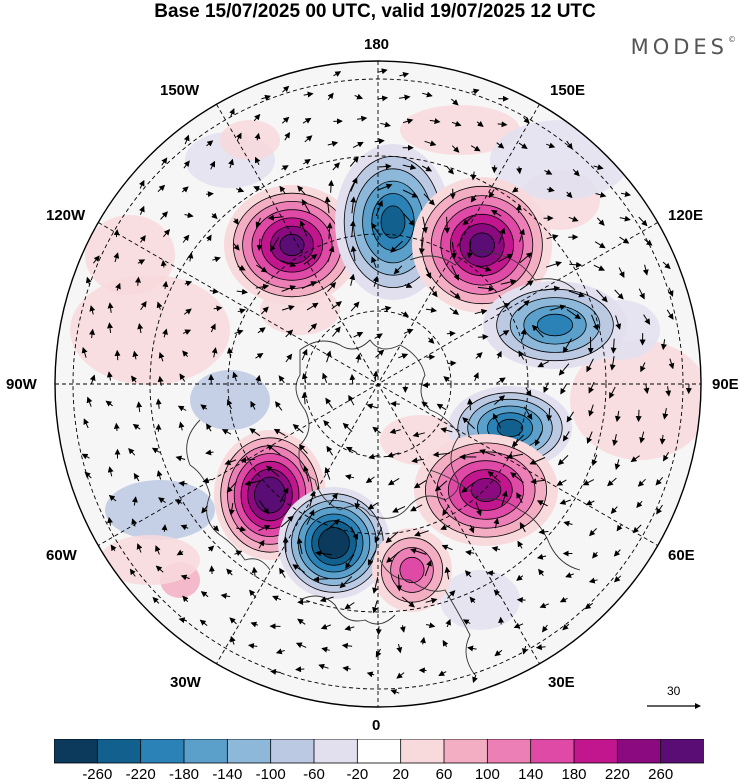 The width and height of the screenshot is (750, 783). What do you see at coordinates (561, 682) in the screenshot?
I see `lon-label-30e: 30E` at bounding box center [561, 682].